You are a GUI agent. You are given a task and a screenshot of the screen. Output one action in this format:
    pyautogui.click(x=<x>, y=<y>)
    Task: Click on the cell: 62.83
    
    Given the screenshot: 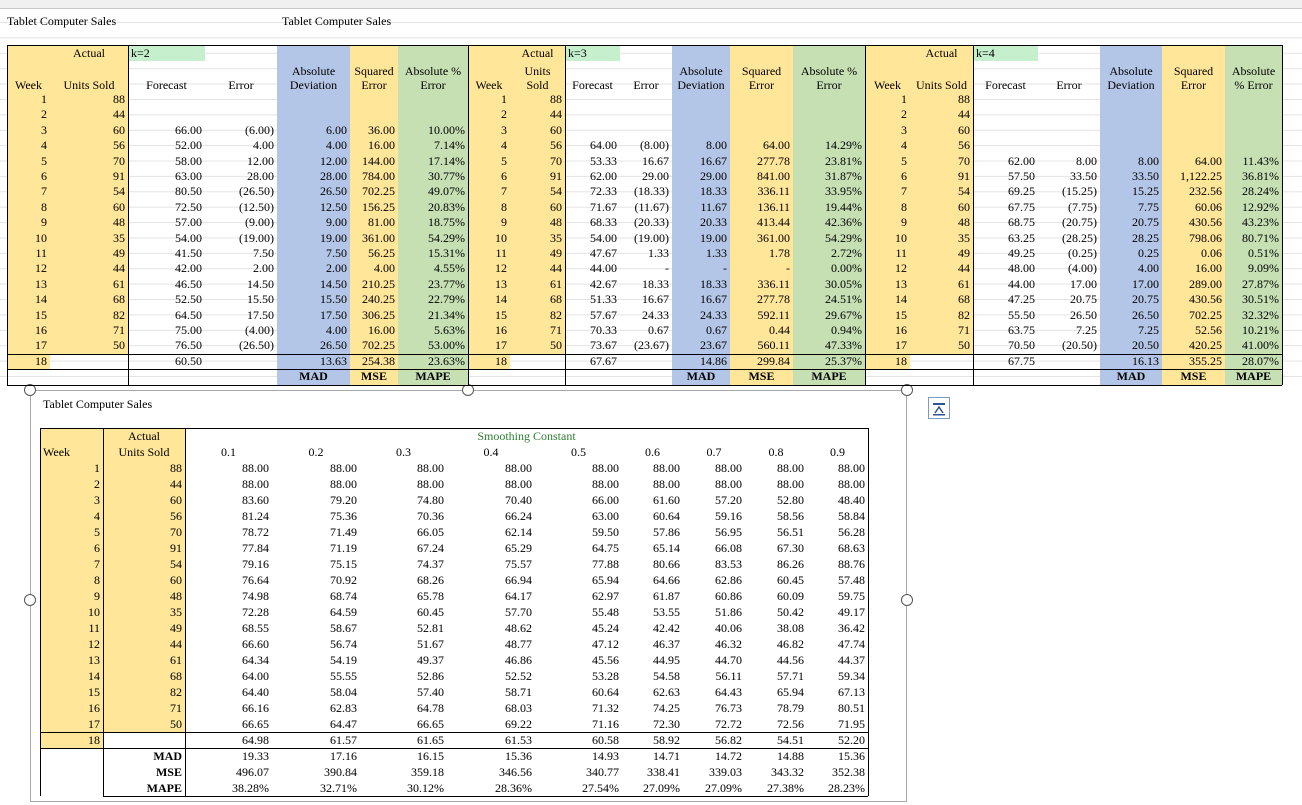 What is the action you would take?
    pyautogui.click(x=343, y=708)
    